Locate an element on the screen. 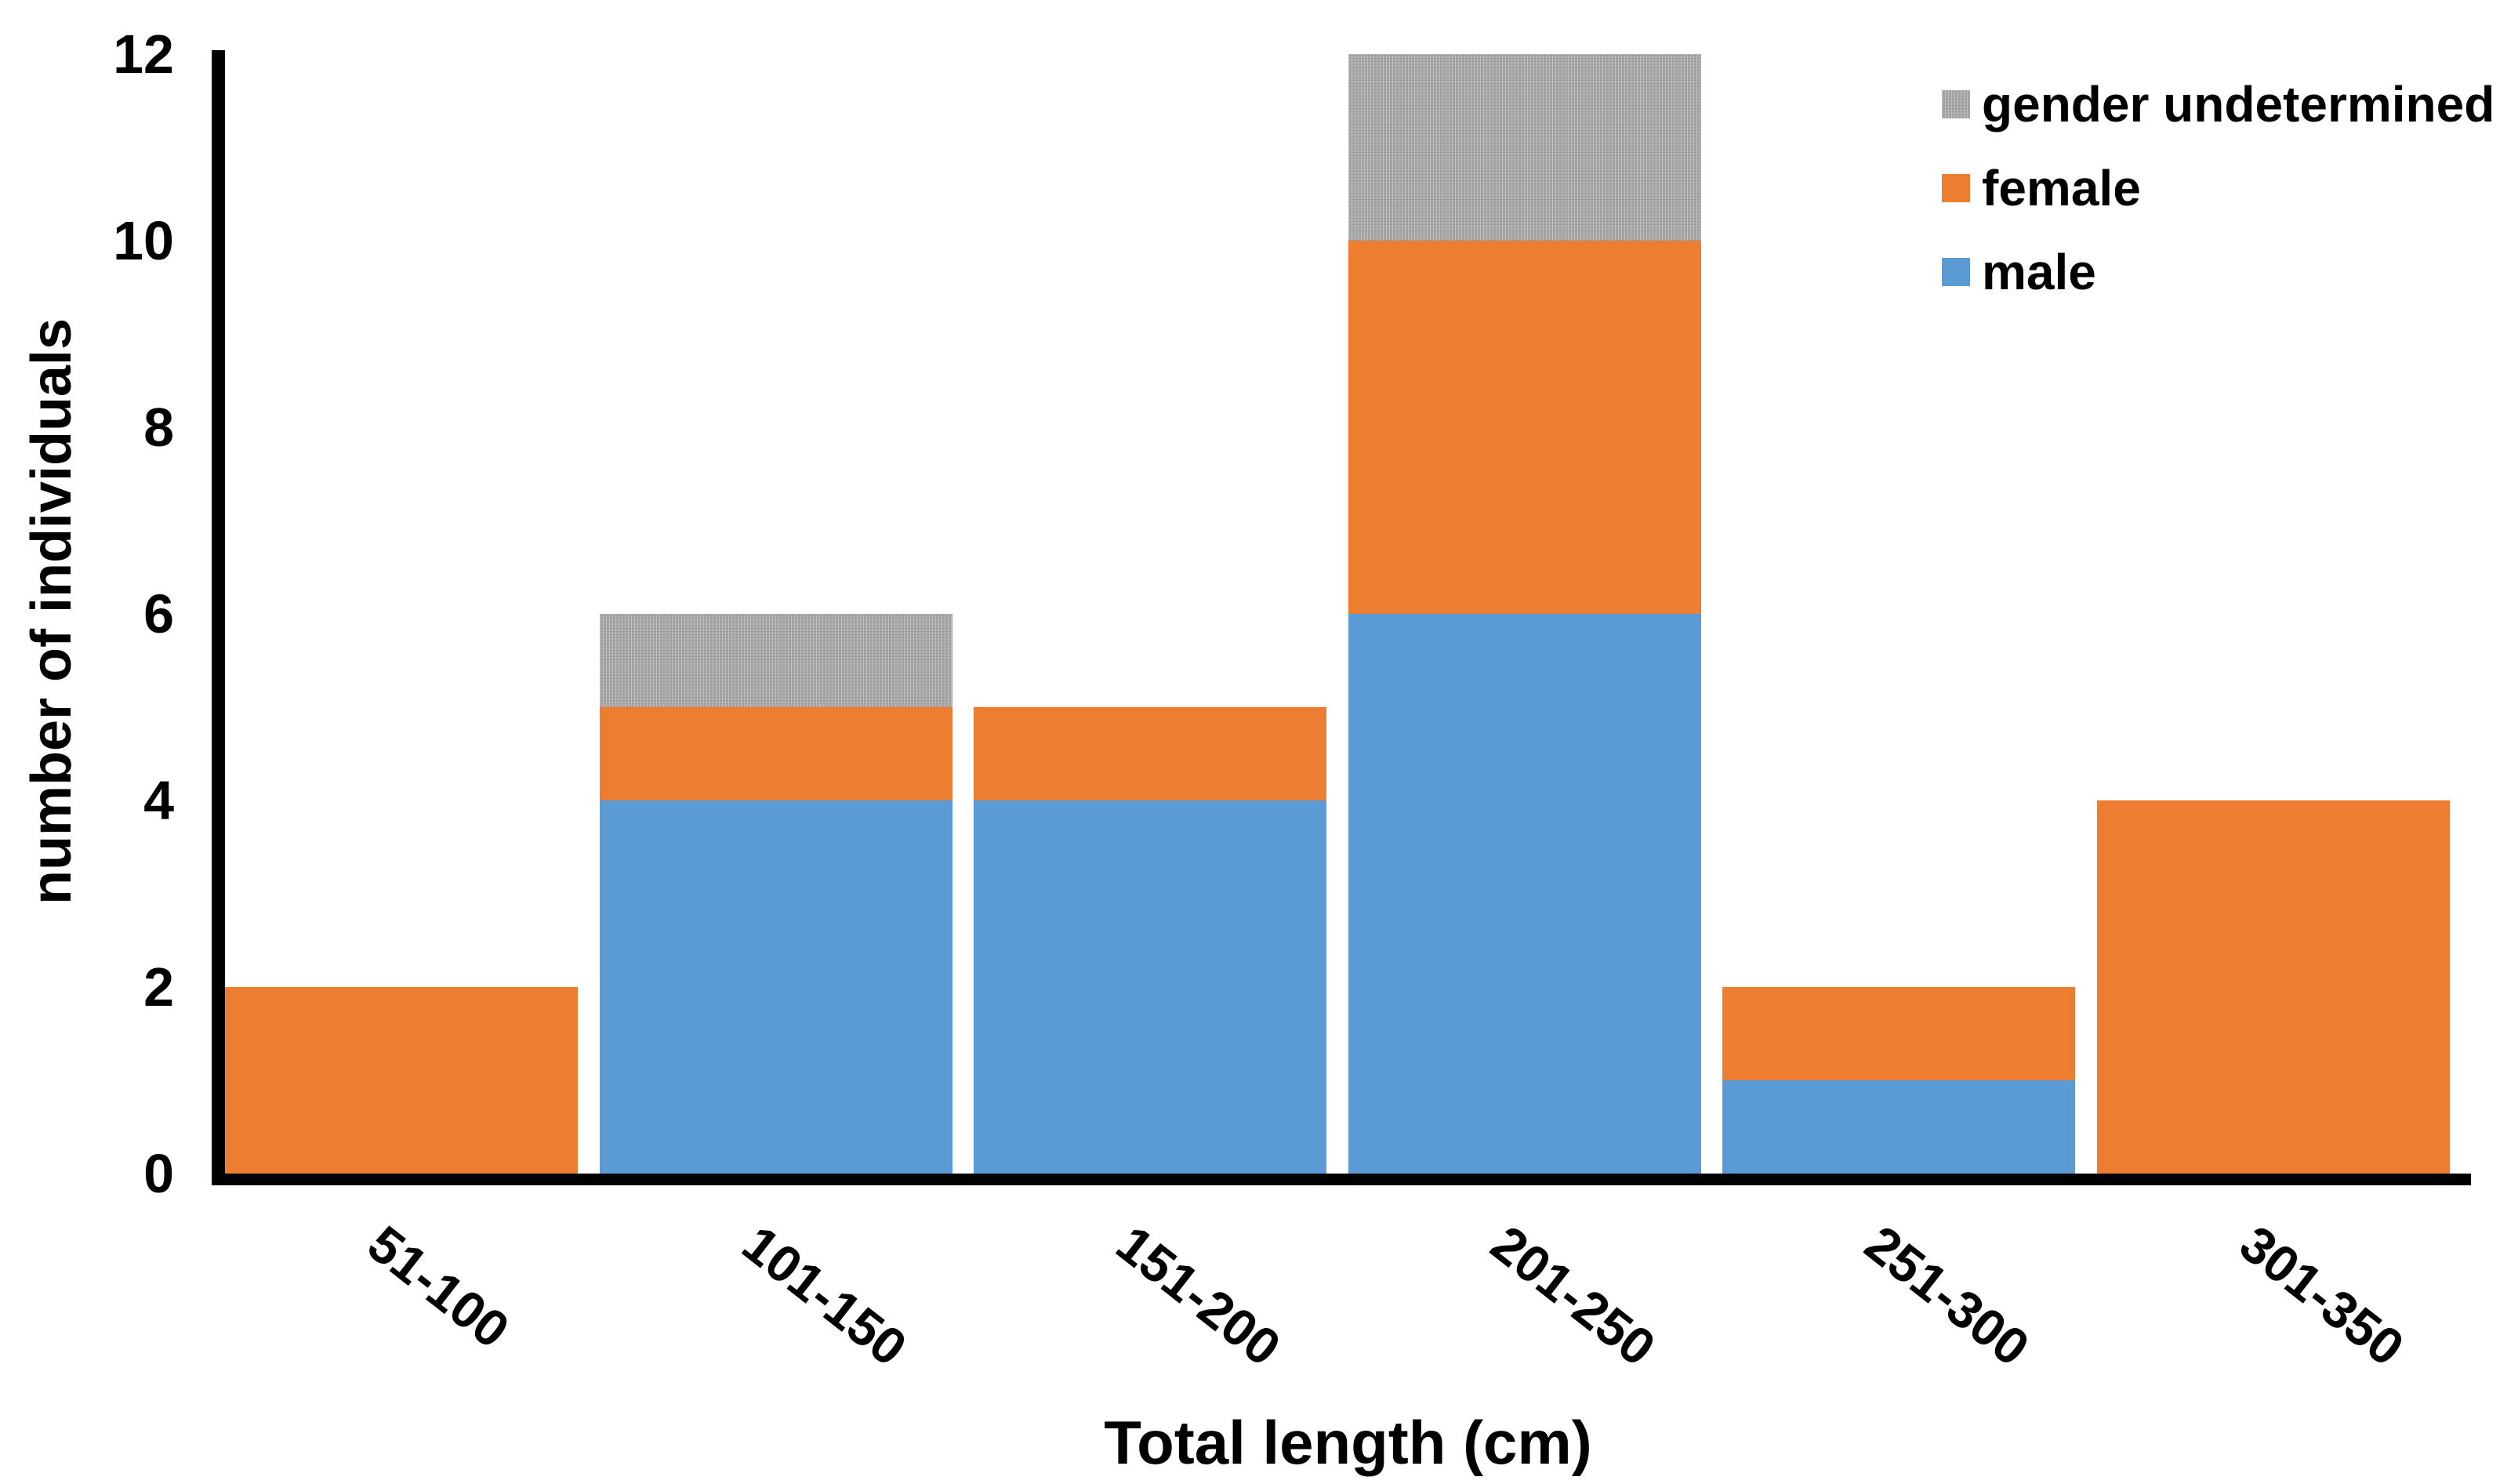  bar-101-150-gender-undetermined is located at coordinates (775, 660).